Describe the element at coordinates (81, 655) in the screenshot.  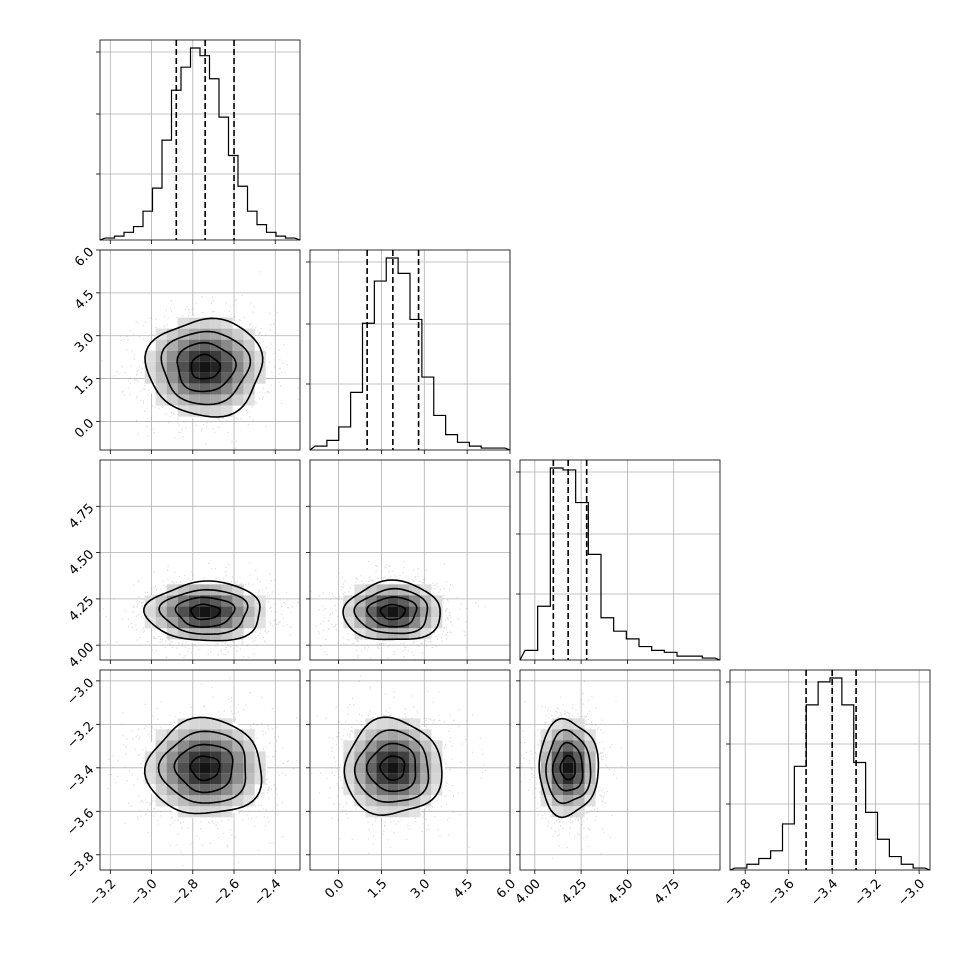
I see `y-tick-label: 4.00` at that location.